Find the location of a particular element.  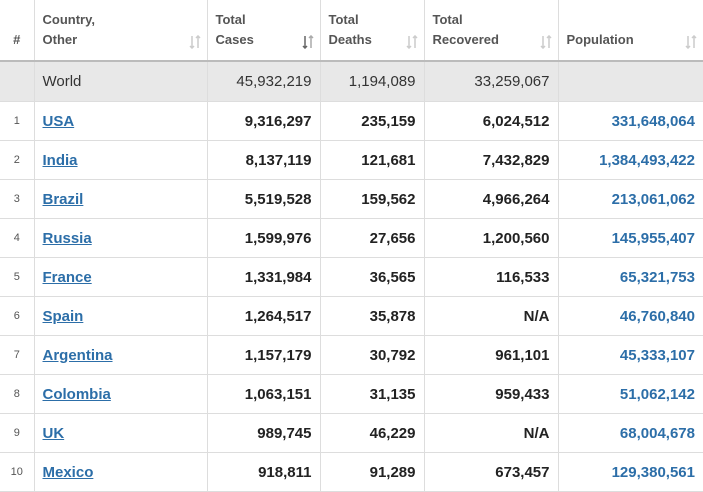

rank-cell: 9 is located at coordinates (17, 433).